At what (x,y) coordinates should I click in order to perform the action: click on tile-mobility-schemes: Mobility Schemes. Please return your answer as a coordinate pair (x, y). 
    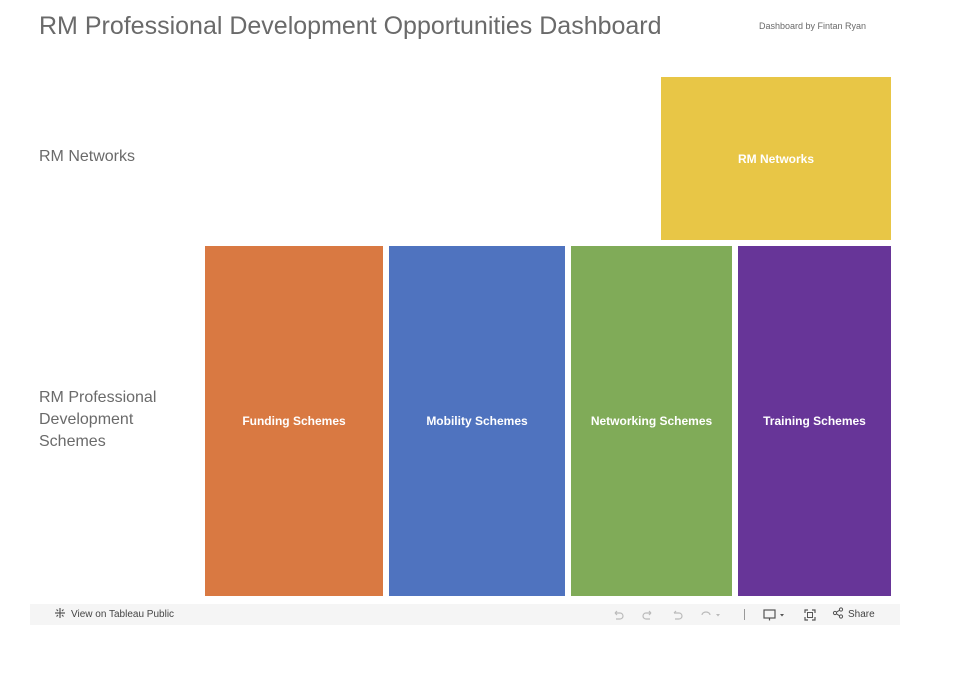
    Looking at the image, I should click on (477, 421).